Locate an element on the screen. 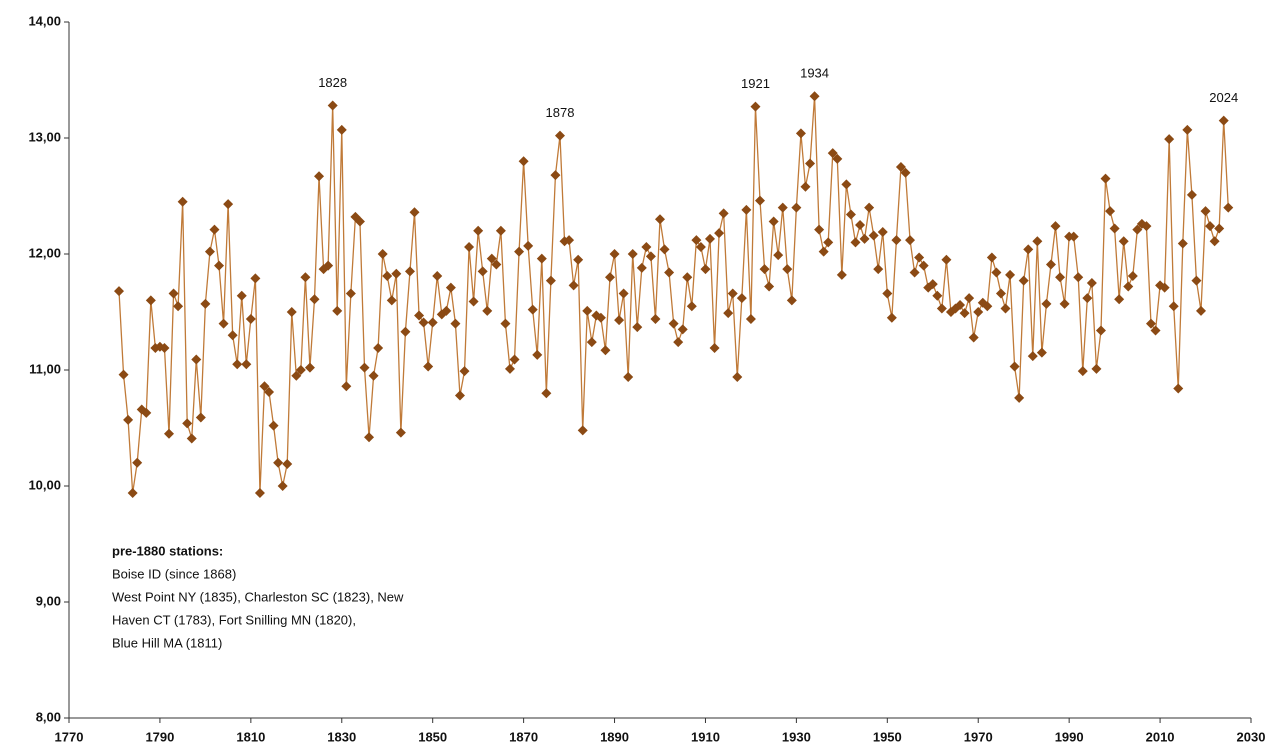  x-tick-label: 1990 is located at coordinates (1069, 736).